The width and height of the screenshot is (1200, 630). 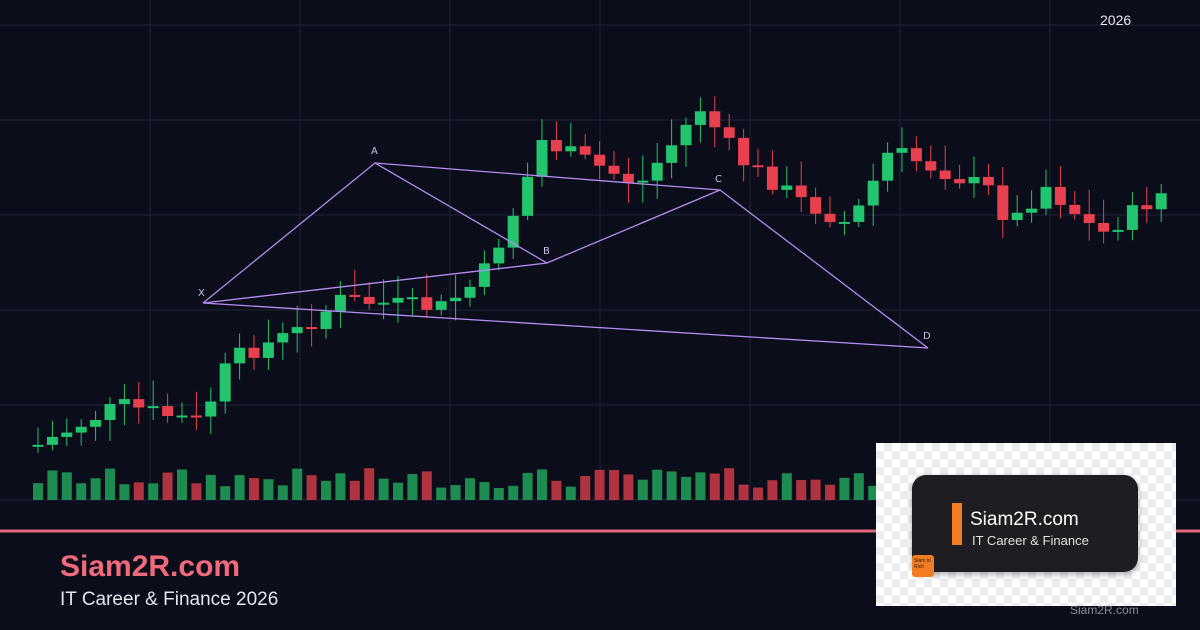 I want to click on point-label: C, so click(x=718, y=179).